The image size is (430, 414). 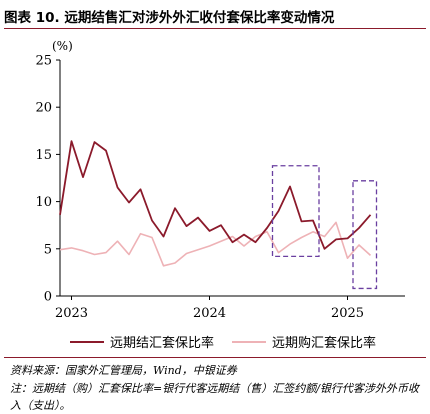 What do you see at coordinates (123, 370) in the screenshot?
I see `source-note: 资料来源：国家外汇管理局，Wind，中银证券` at bounding box center [123, 370].